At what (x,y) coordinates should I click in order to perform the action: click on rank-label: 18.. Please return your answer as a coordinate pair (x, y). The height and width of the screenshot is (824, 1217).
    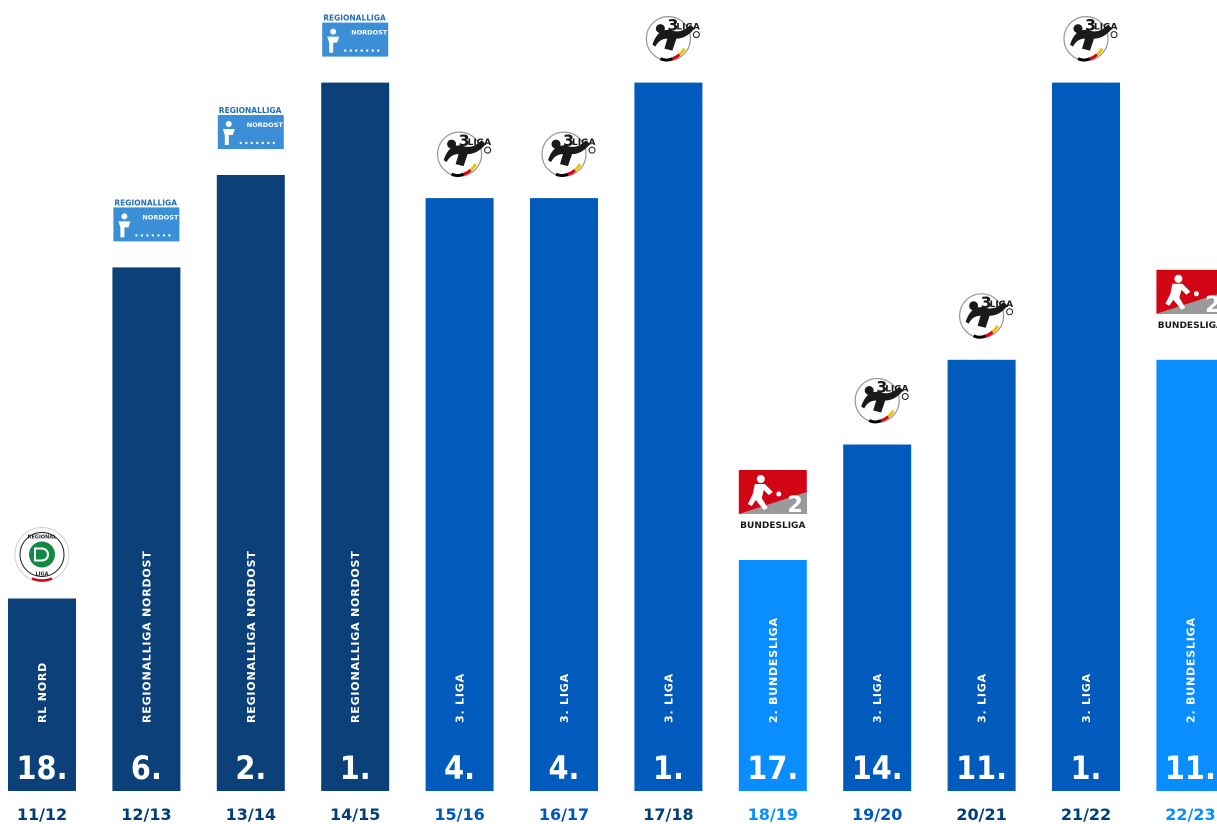
    Looking at the image, I should click on (42, 768).